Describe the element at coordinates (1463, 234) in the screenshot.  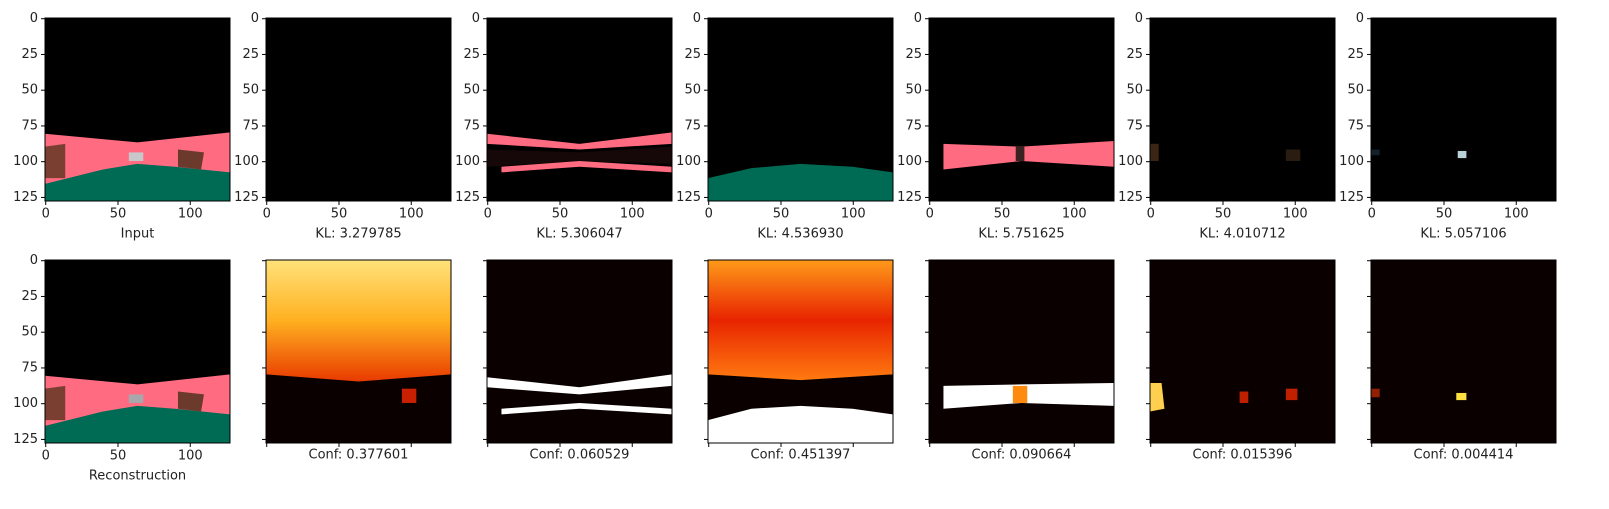
I see `panel-caption: KL: 5.057106` at that location.